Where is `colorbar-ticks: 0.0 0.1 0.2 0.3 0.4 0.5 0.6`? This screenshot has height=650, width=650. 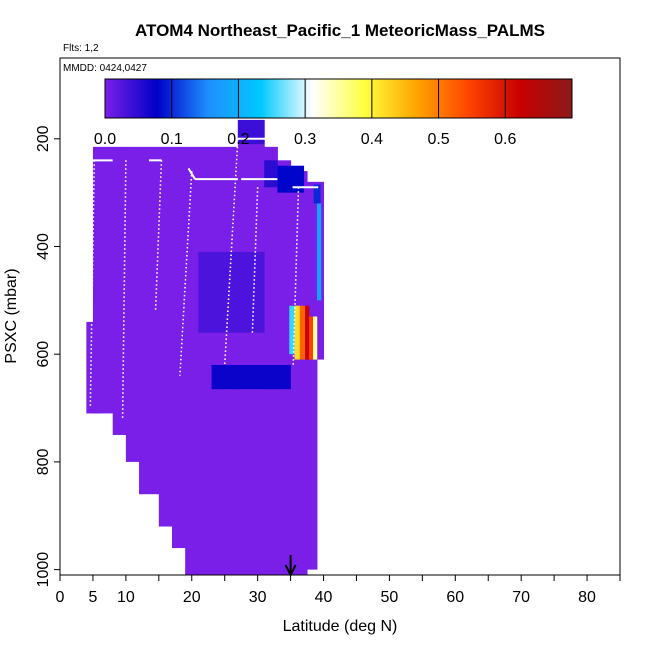
colorbar-ticks: 0.0 0.1 0.2 0.3 0.4 0.5 0.6 is located at coordinates (305, 113).